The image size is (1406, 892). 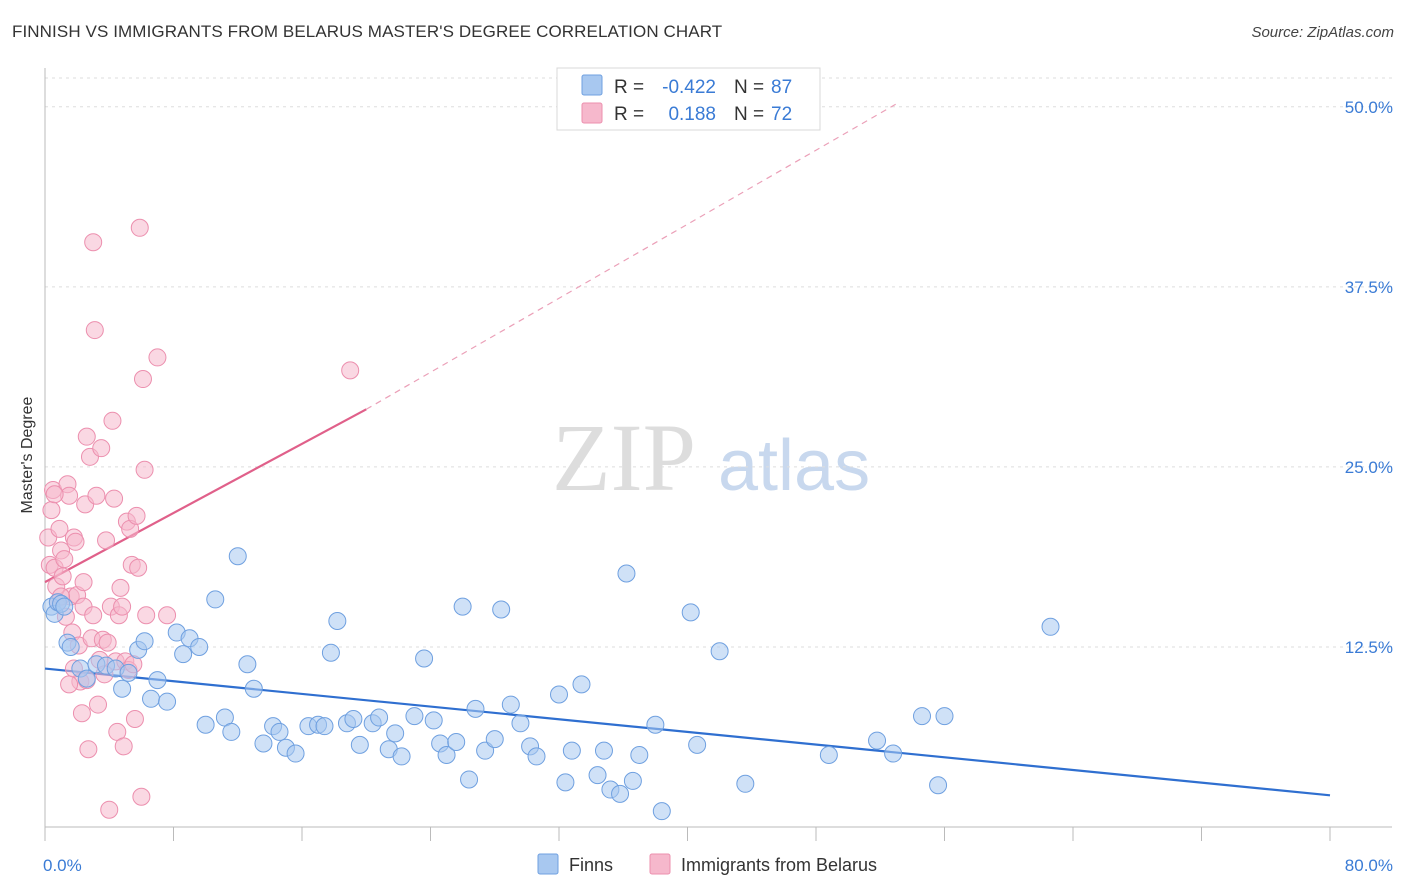 I want to click on y-axis-label: Master's Degree, so click(x=27, y=454).